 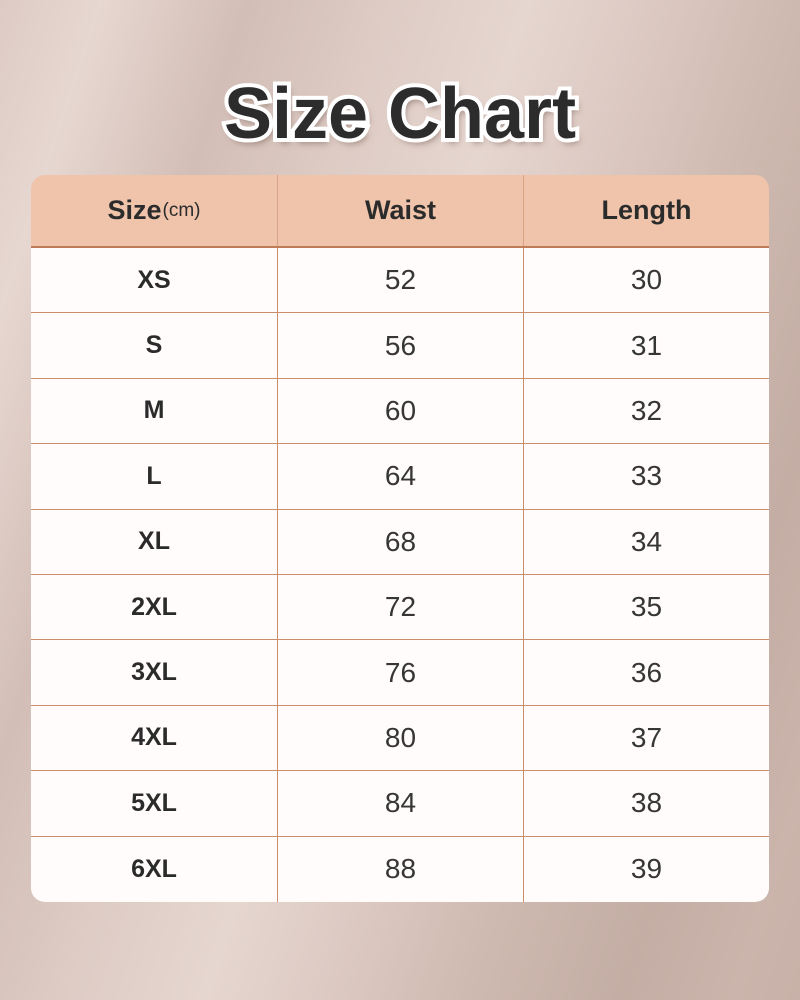 I want to click on header-length-label: Length, so click(x=646, y=210).